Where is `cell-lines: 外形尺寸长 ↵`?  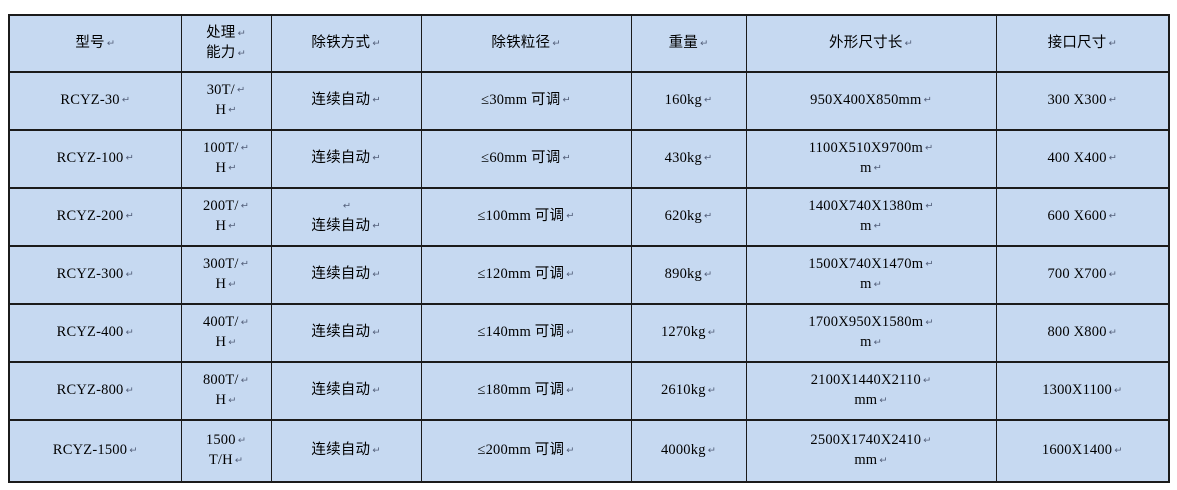 cell-lines: 外形尺寸长 ↵ is located at coordinates (871, 44).